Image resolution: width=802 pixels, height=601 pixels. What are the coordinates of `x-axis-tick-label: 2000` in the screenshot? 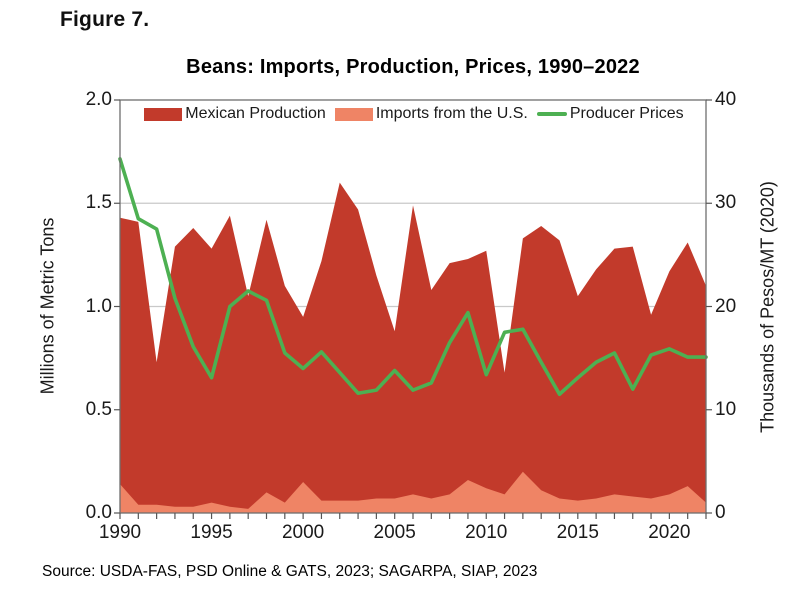 It's located at (303, 532).